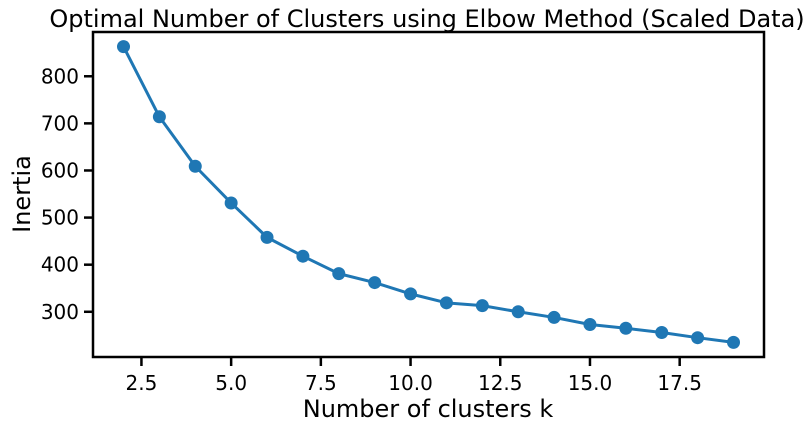  I want to click on x-tick-label: 17.5, so click(679, 383).